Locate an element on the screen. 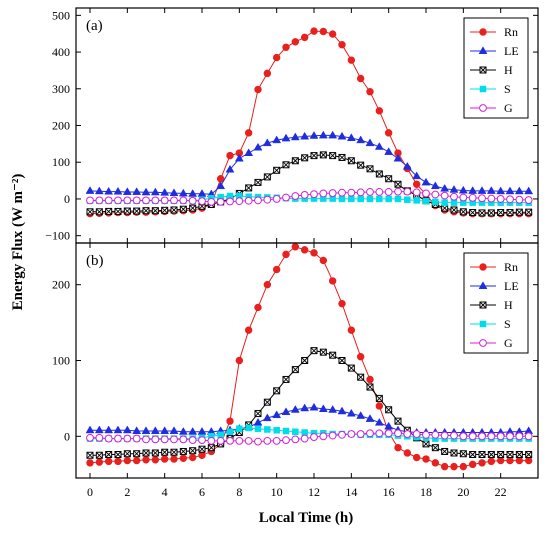  series-h is located at coordinates (309, 184).